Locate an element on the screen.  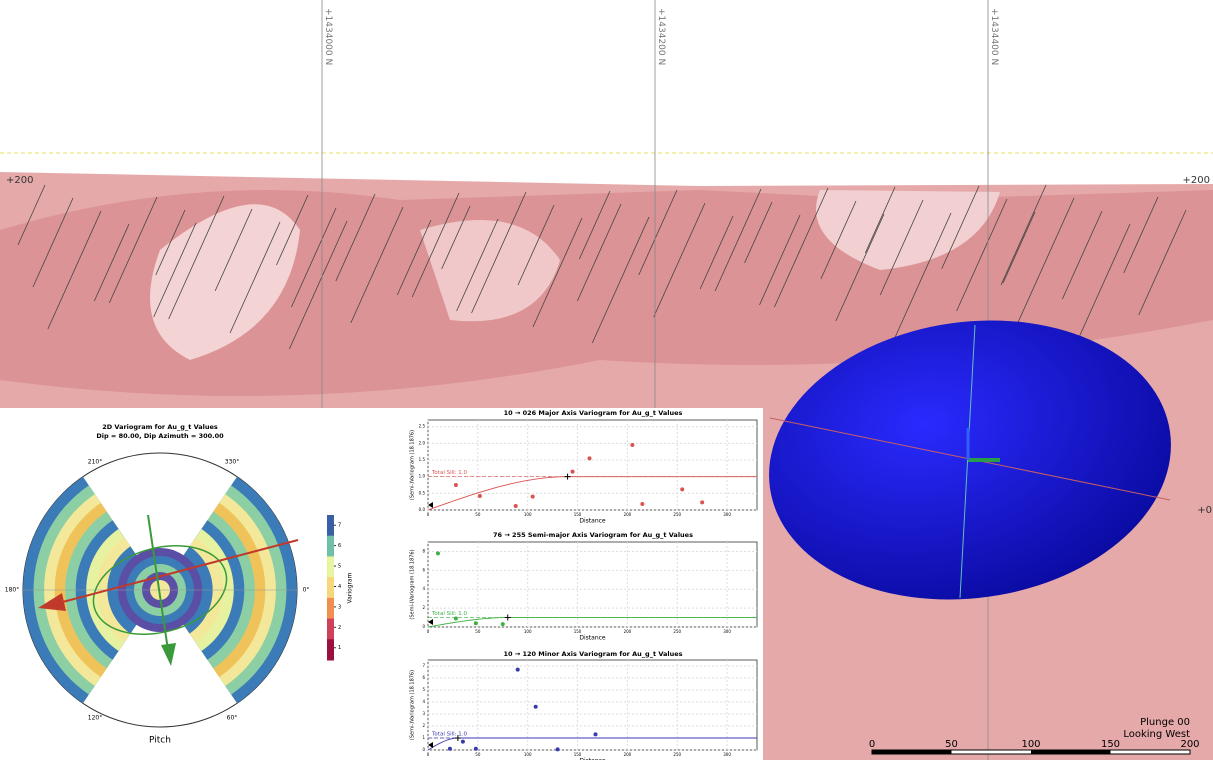
polar-subtitle: Dip = 80.00, Dip Azimuth = 300.00 is located at coordinates (160, 436).